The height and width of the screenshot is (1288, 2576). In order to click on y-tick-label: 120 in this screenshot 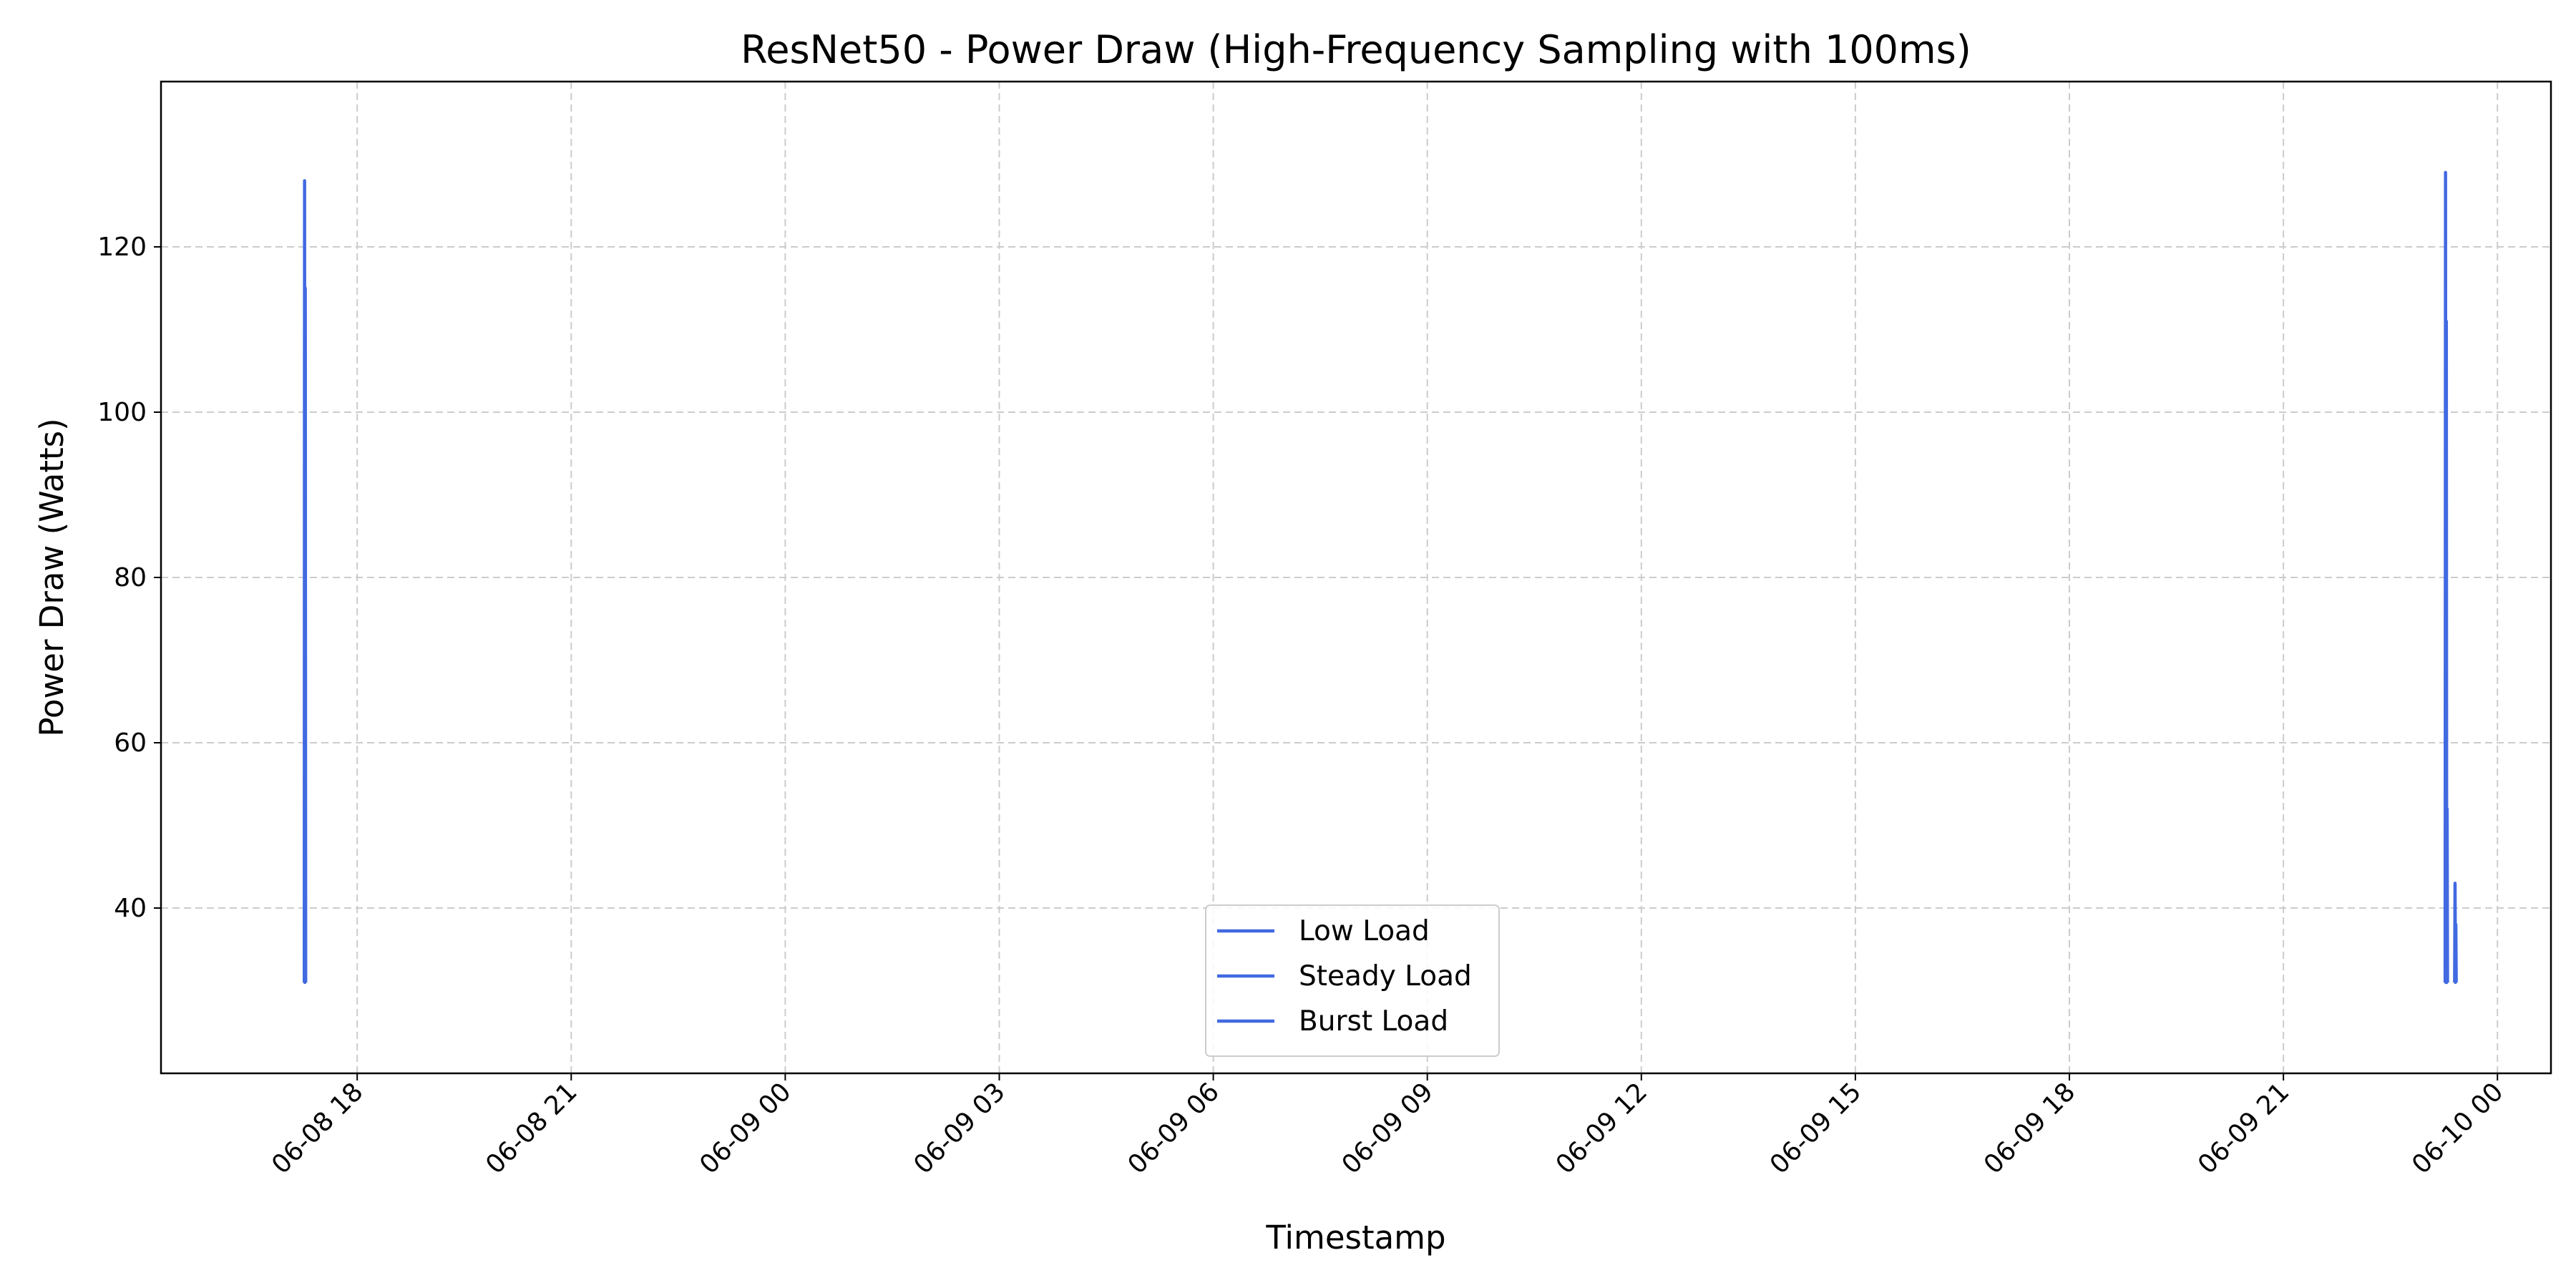, I will do `click(122, 247)`.